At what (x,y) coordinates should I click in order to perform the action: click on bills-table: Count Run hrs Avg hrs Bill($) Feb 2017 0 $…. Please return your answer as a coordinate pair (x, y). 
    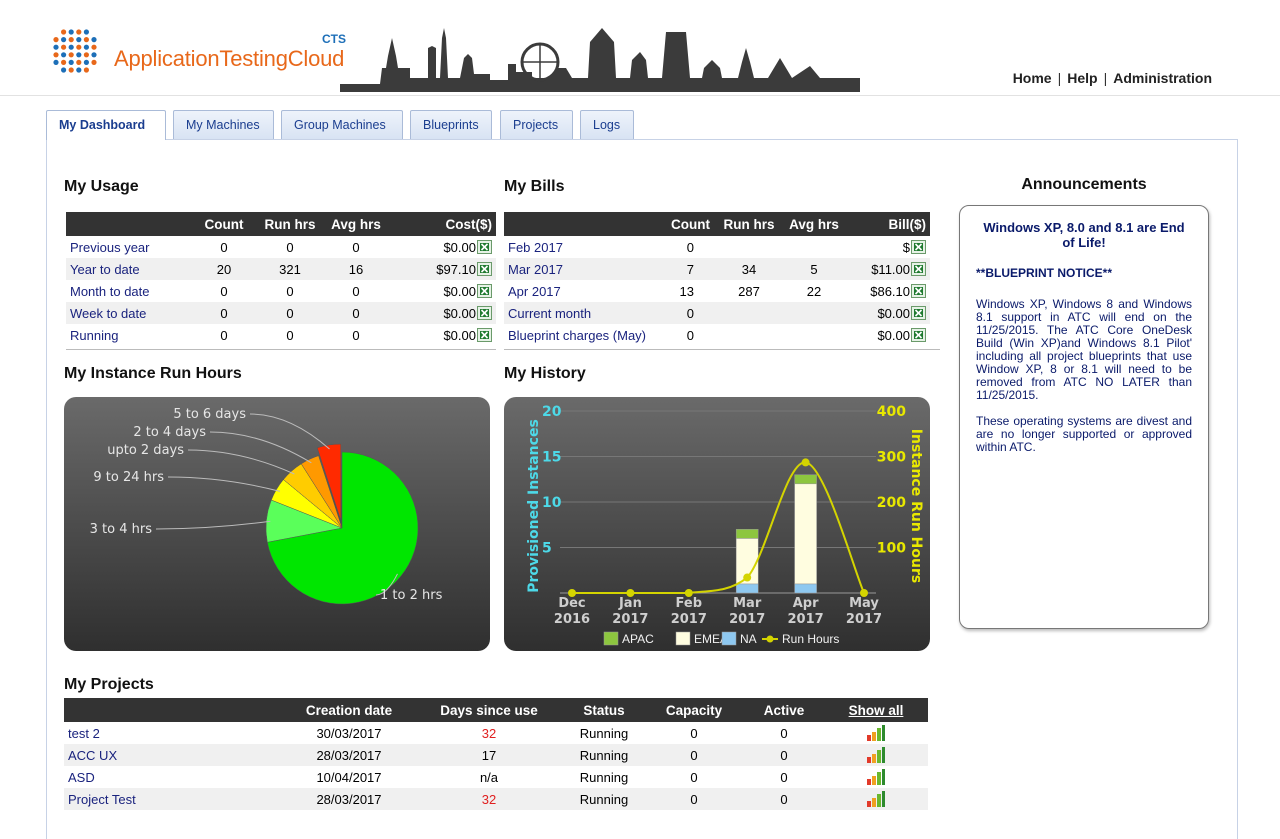
    Looking at the image, I should click on (717, 279).